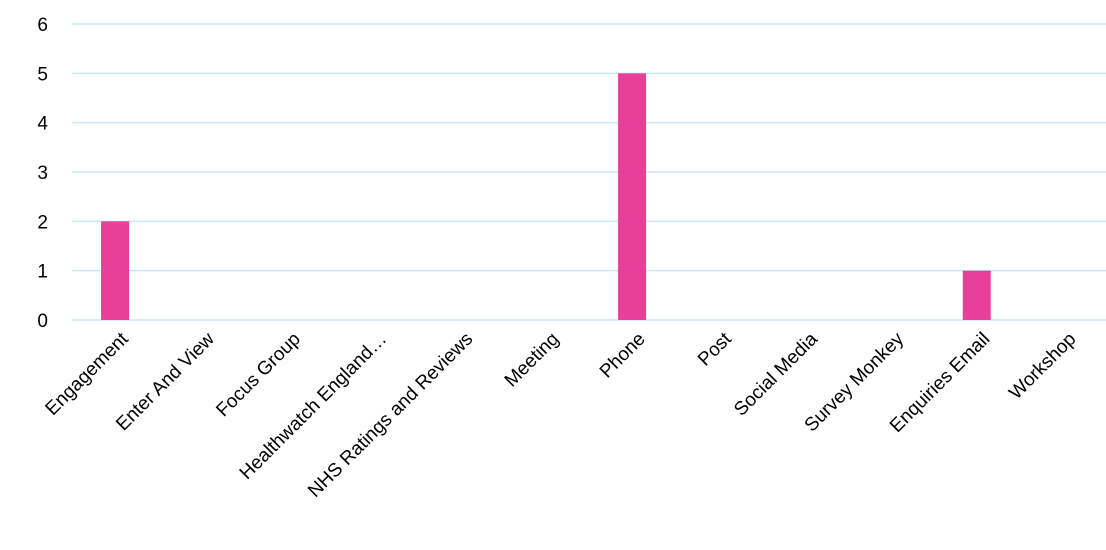  What do you see at coordinates (1042, 366) in the screenshot?
I see `x-tick-label: Workshop` at bounding box center [1042, 366].